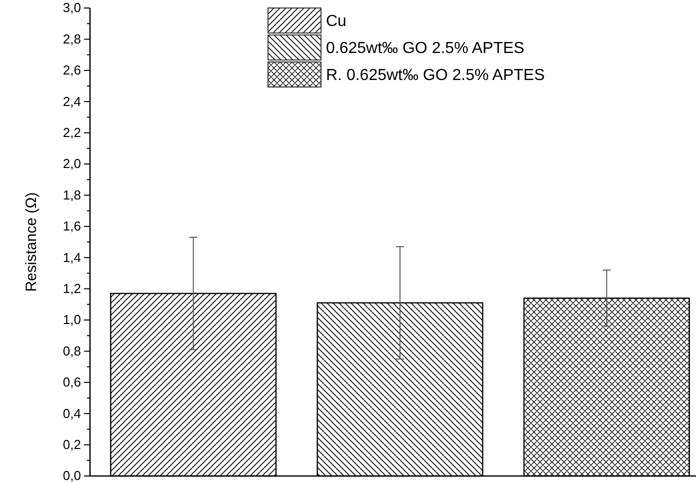 This screenshot has width=696, height=482. Describe the element at coordinates (435, 75) in the screenshot. I see `legend-label: R. 0.625wt‰ GO 2.5% APTES` at that location.